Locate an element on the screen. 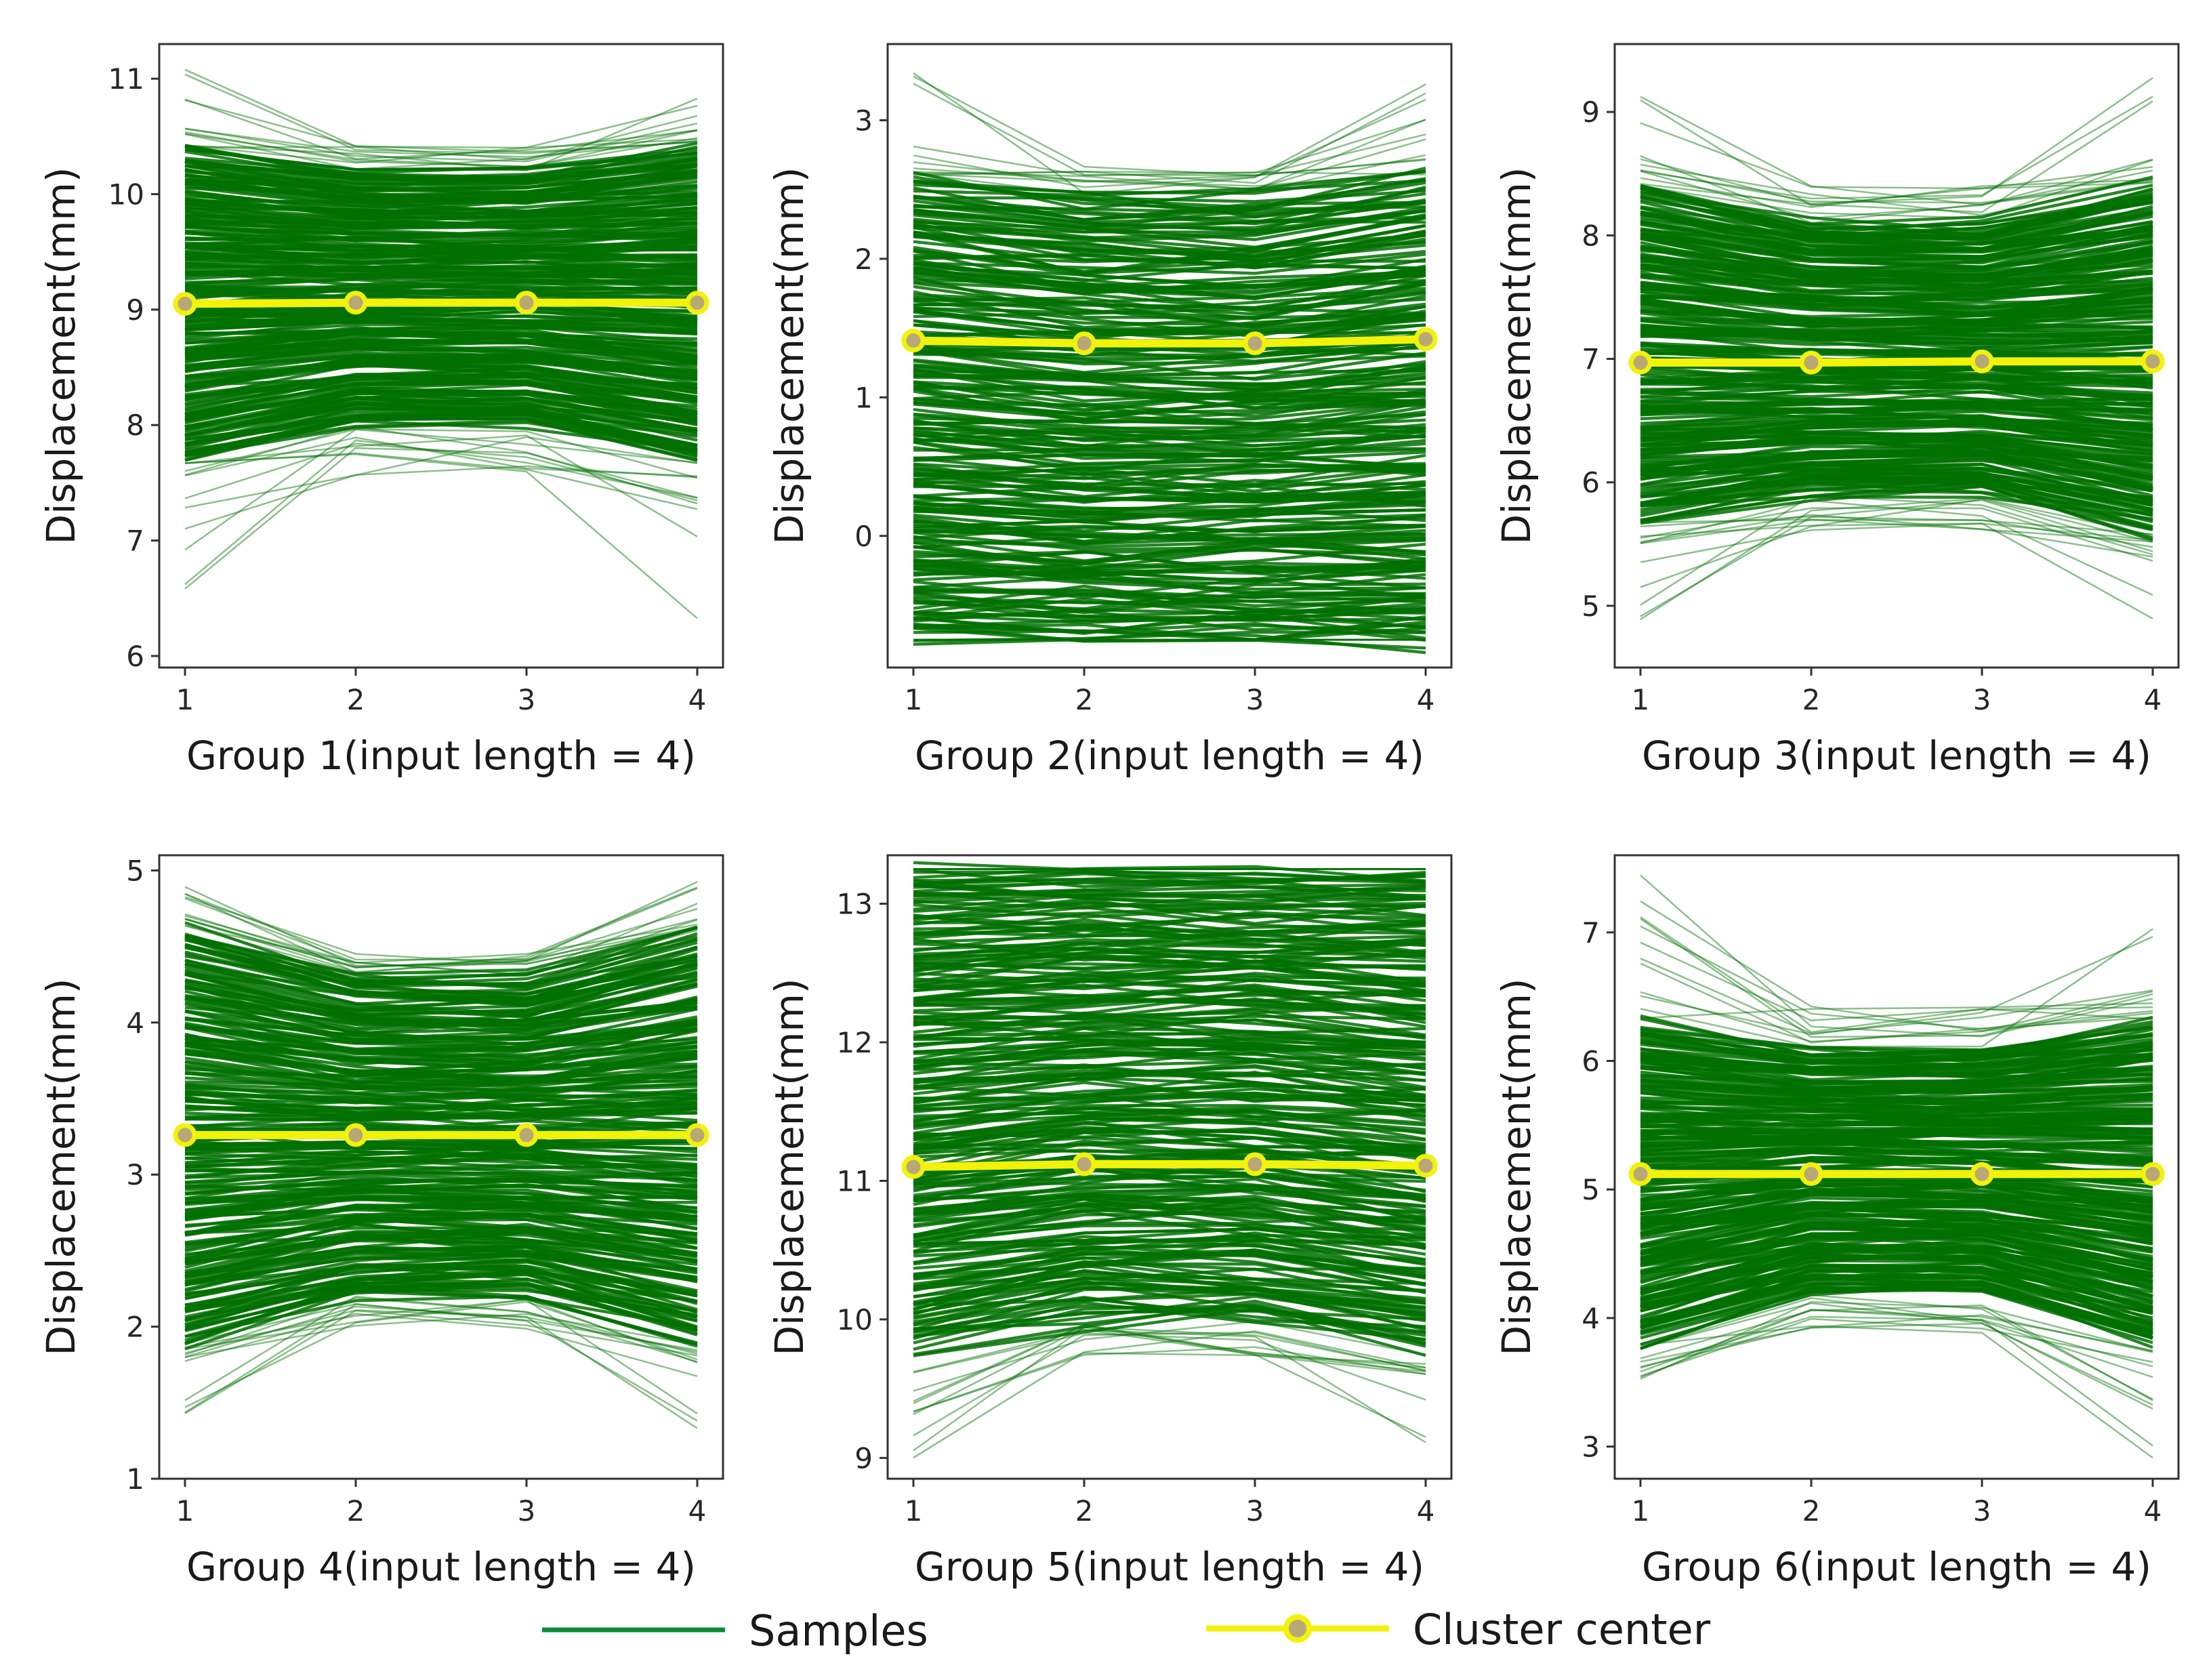 Image resolution: width=2211 pixels, height=1680 pixels. samples-lines is located at coordinates (1169, 1160).